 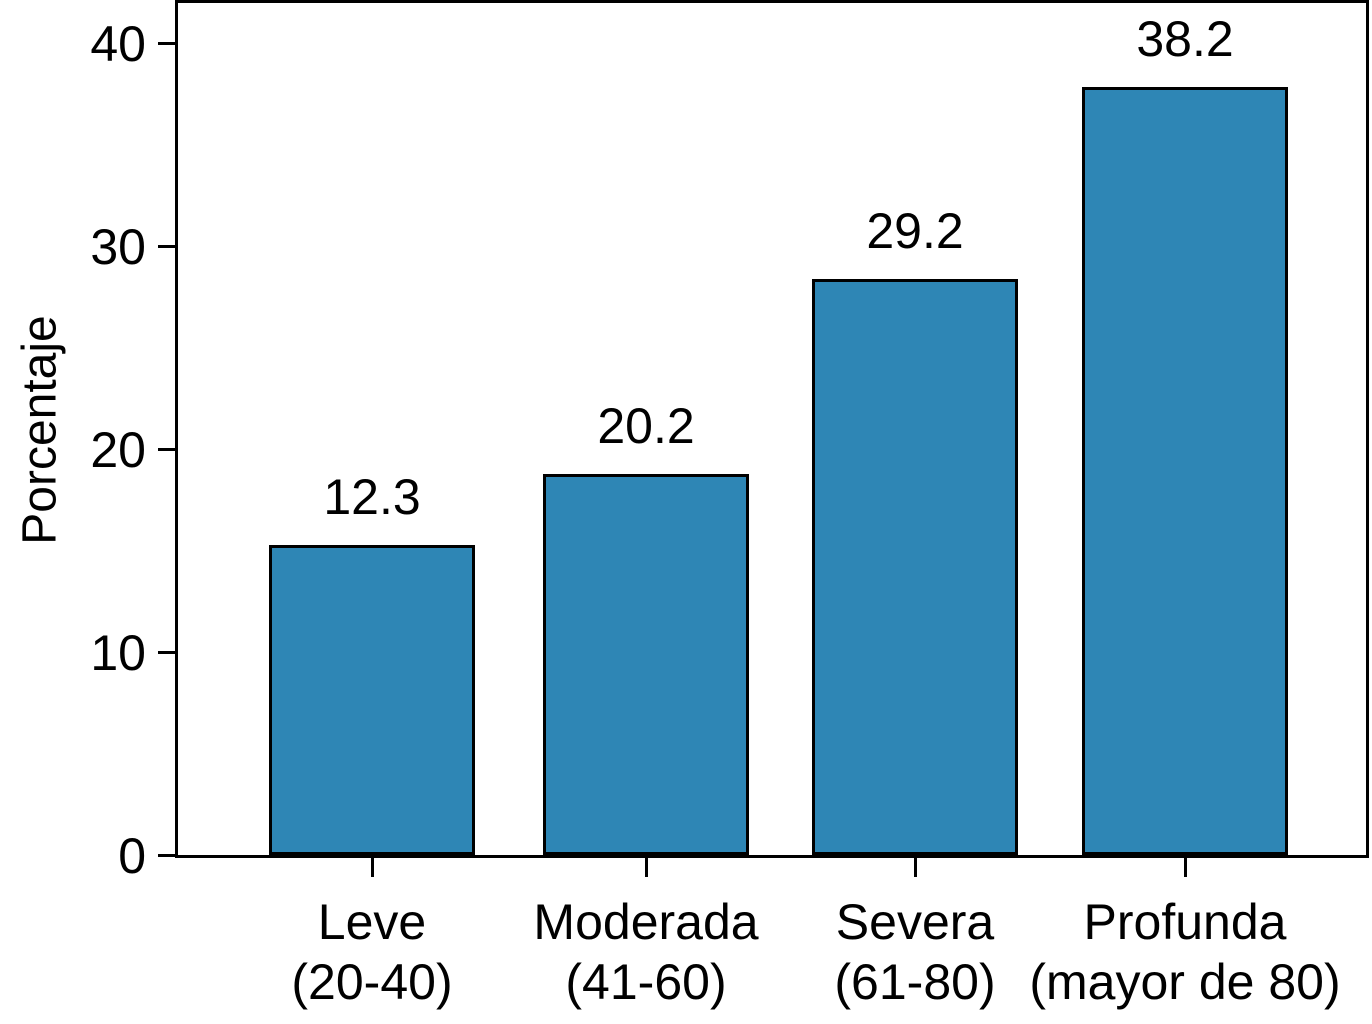 I want to click on bar-value-label: 29.2, so click(x=915, y=231).